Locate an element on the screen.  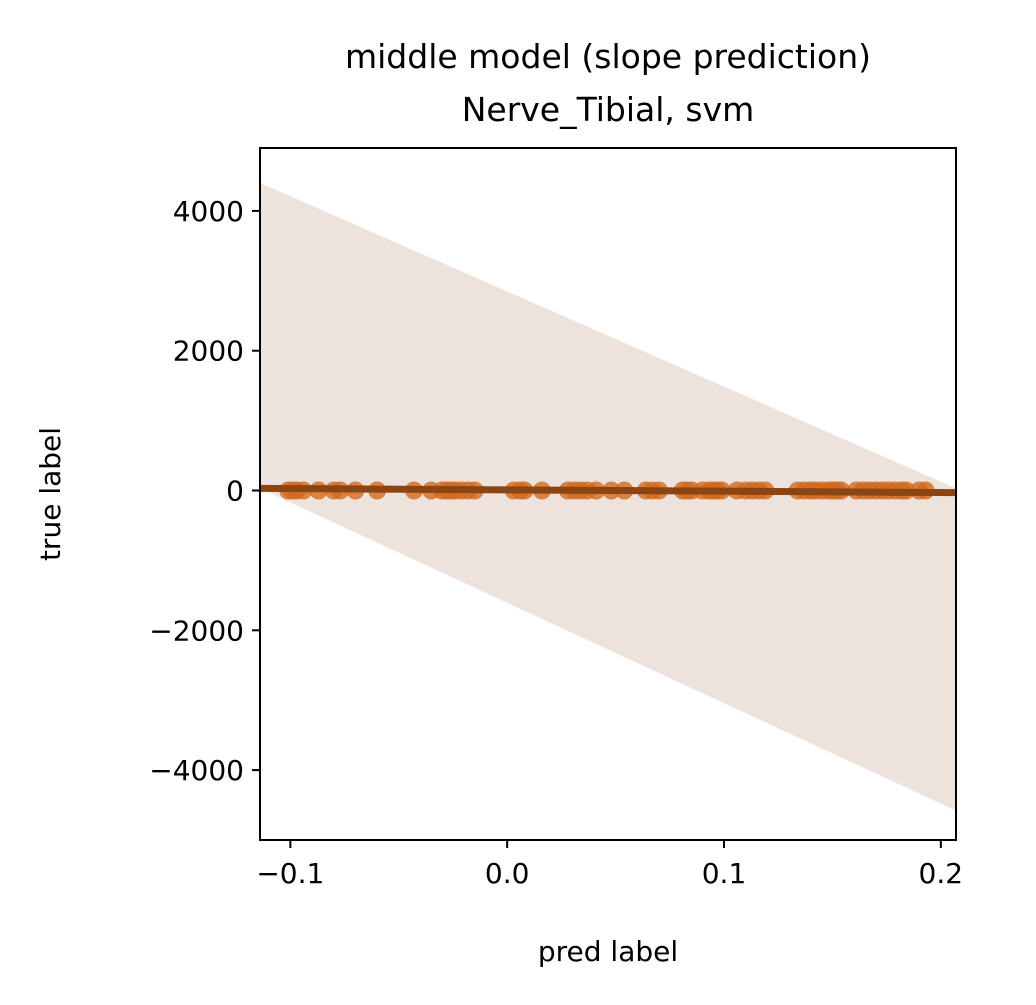
regression-line is located at coordinates (608, 490).